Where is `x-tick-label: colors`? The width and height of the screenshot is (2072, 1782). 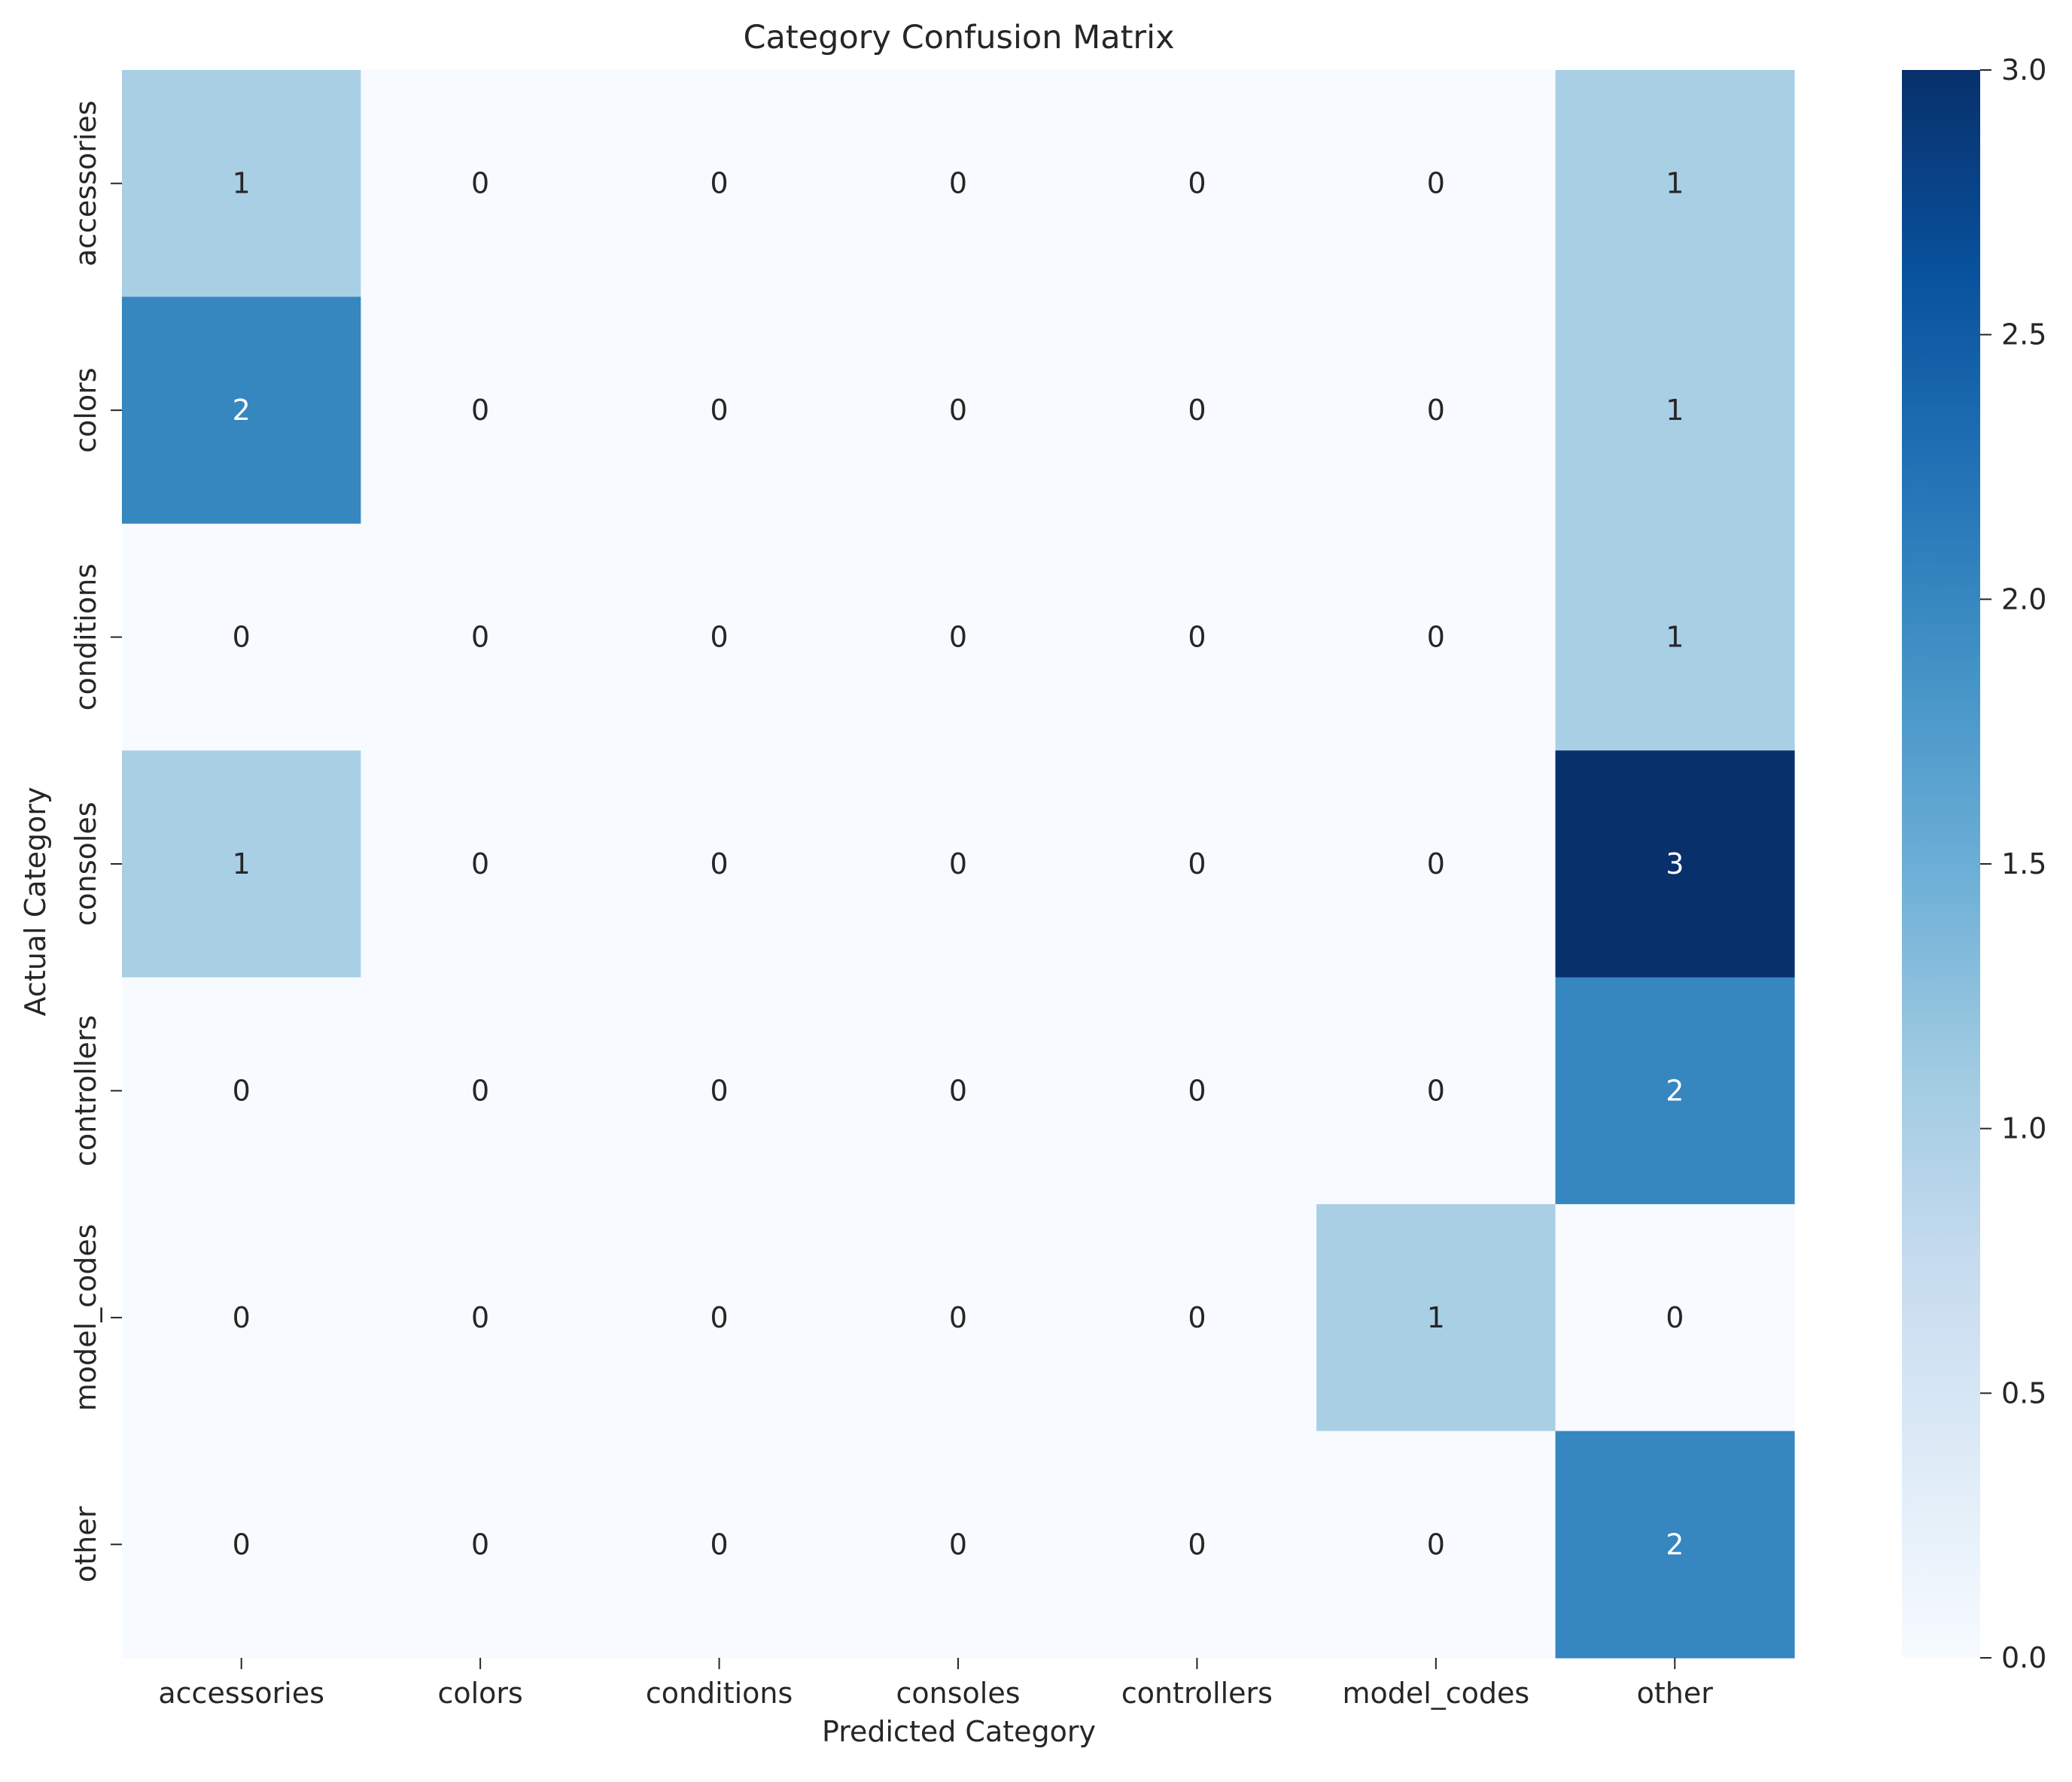 x-tick-label: colors is located at coordinates (480, 1693).